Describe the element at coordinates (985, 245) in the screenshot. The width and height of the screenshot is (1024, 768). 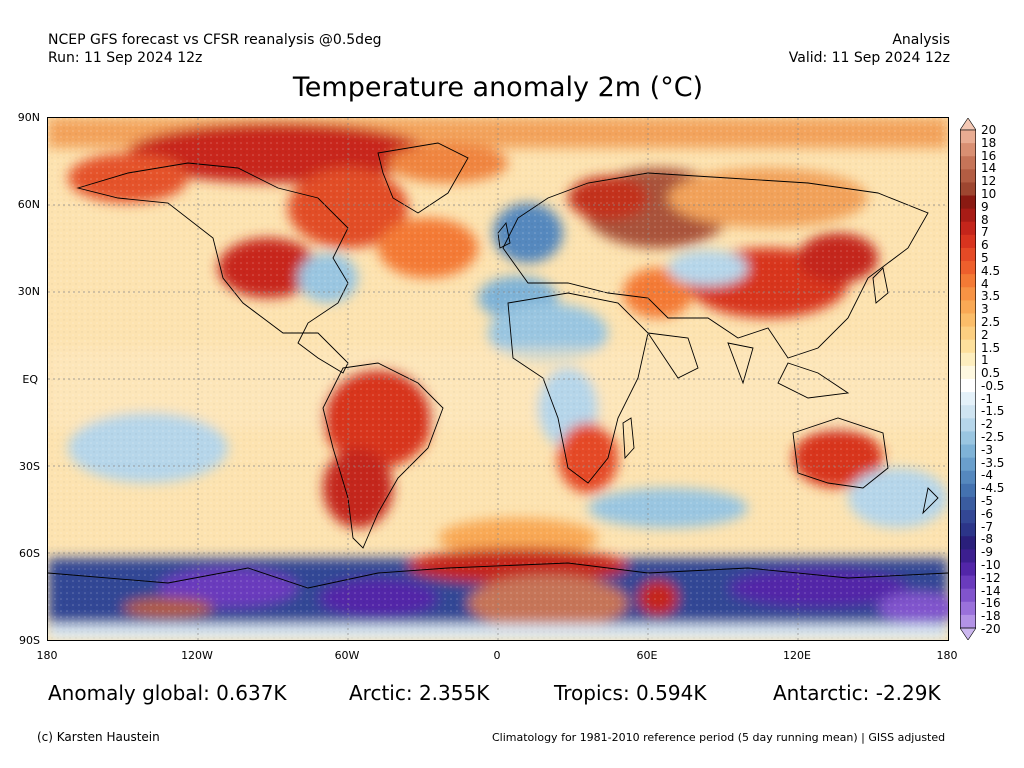
I see `colorbar-tick-label: 6` at that location.